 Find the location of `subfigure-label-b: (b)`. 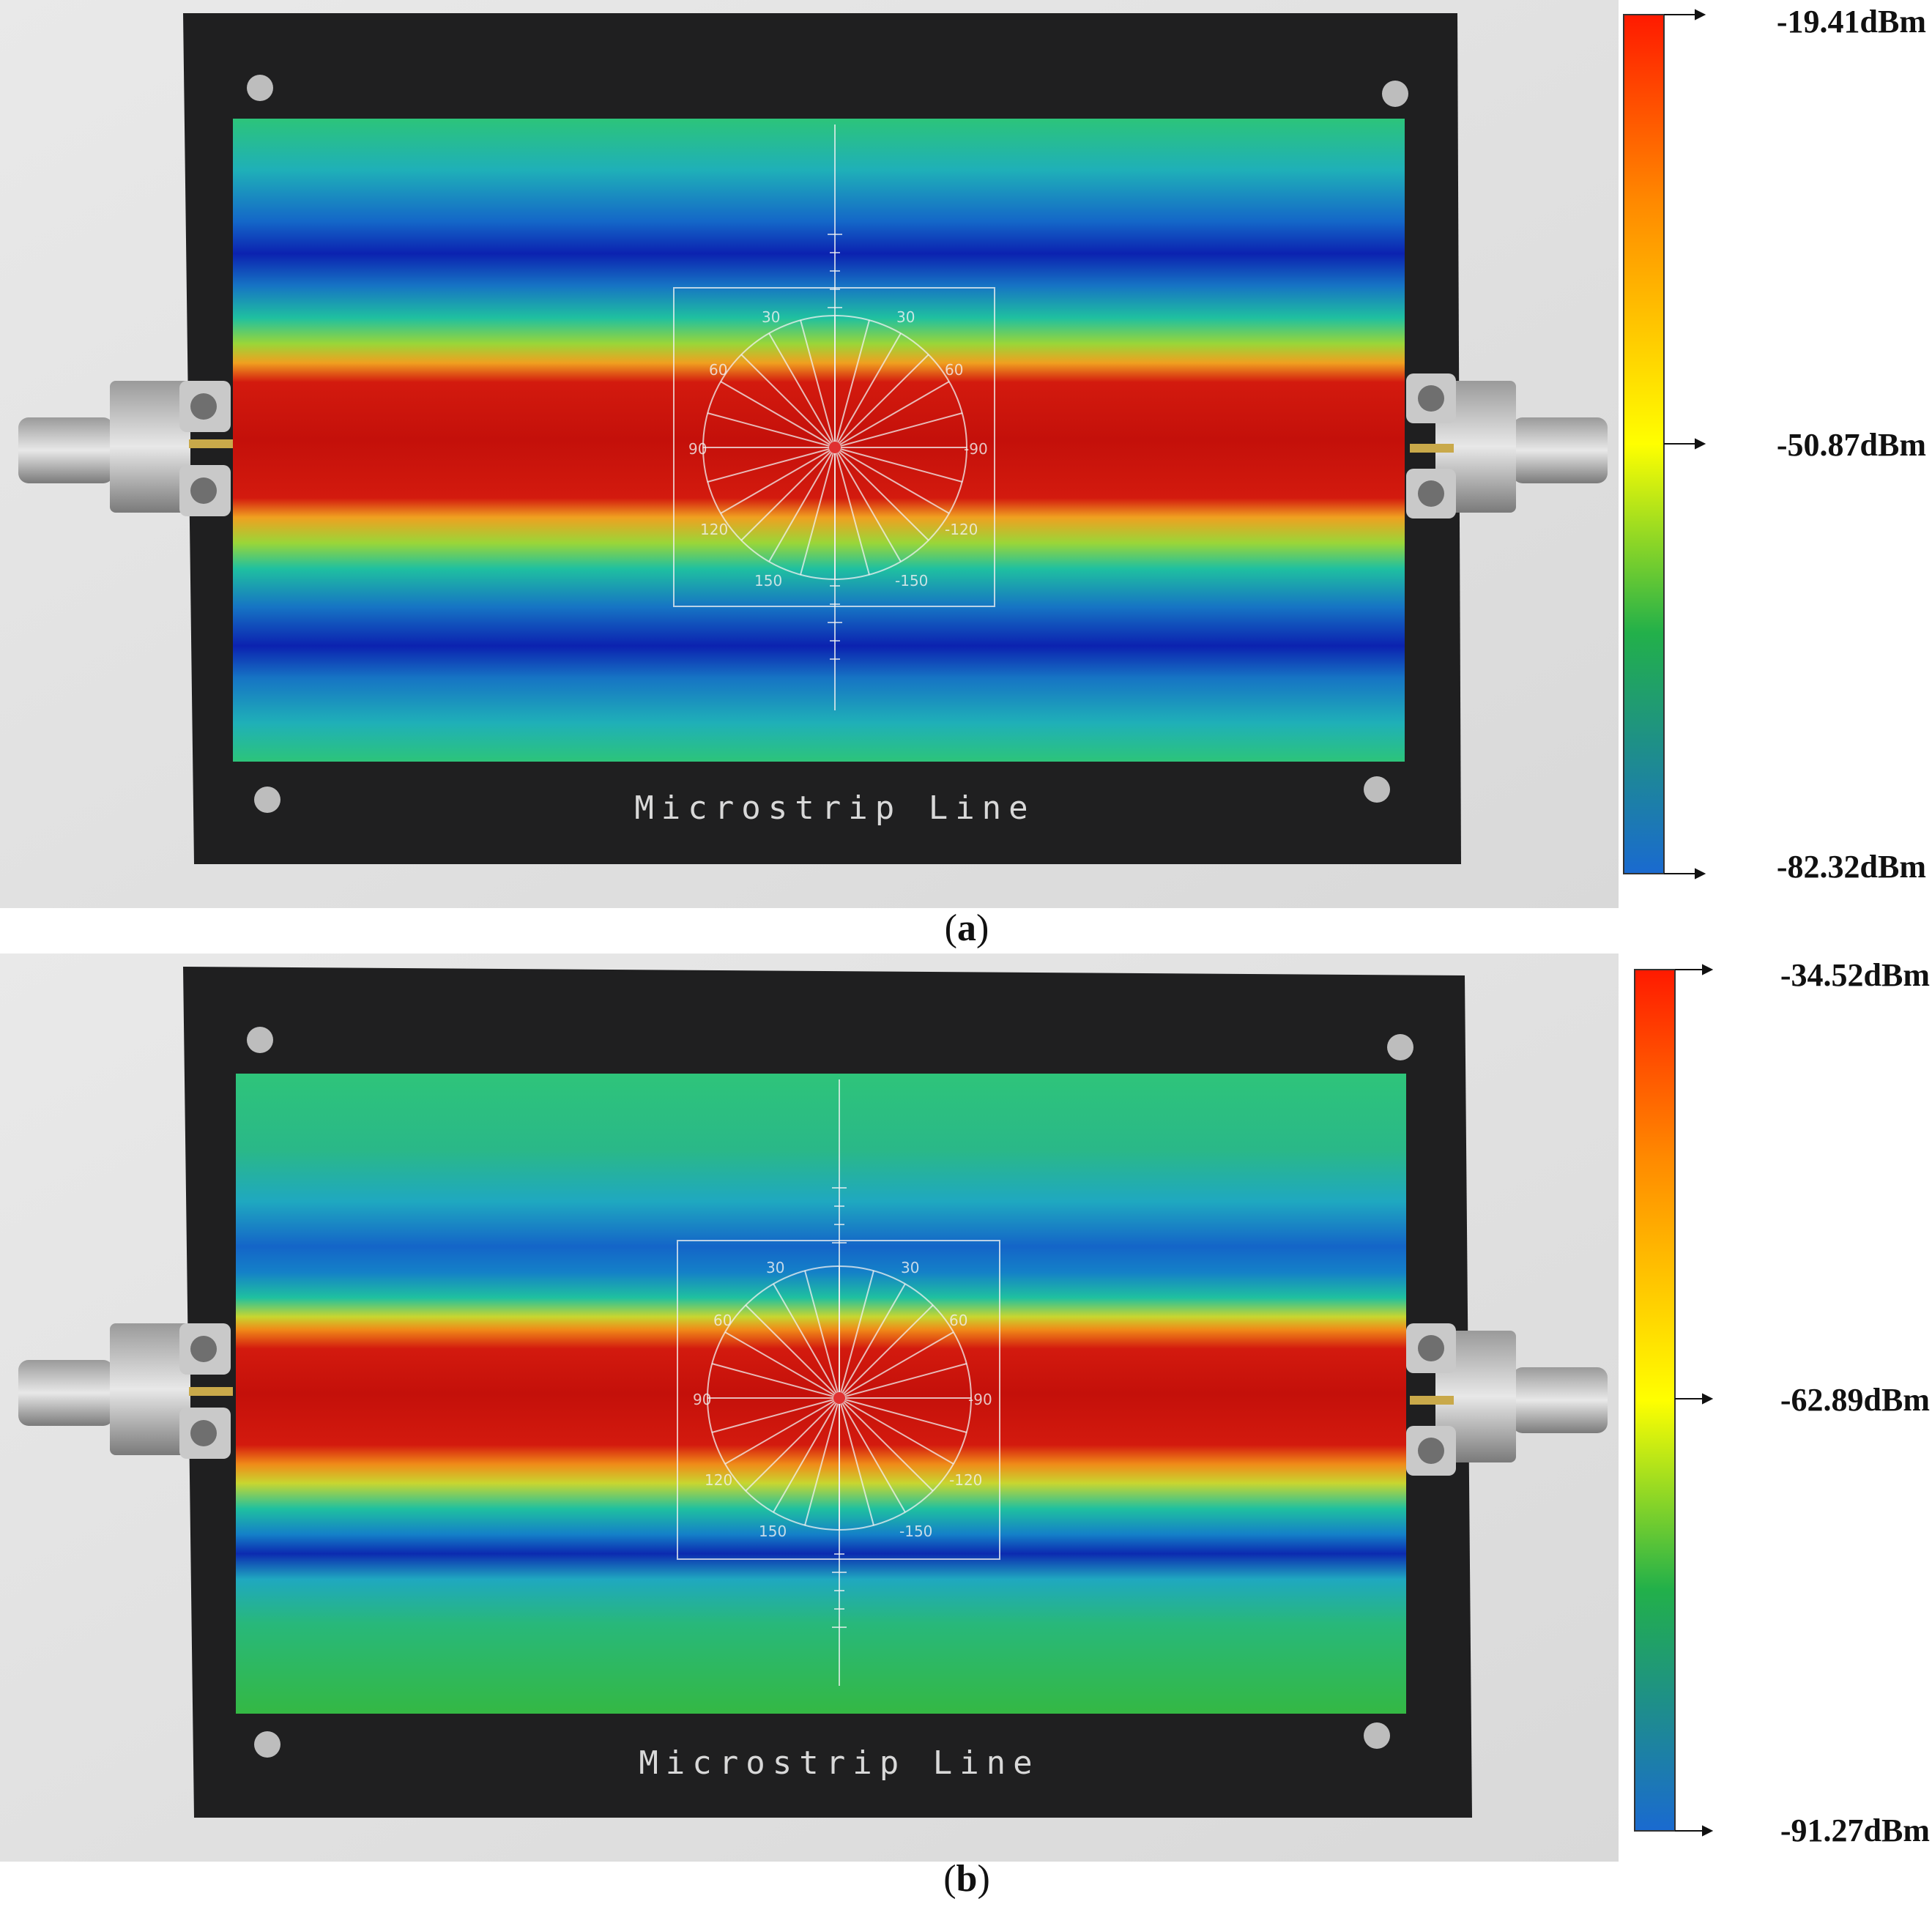

subfigure-label-b: (b) is located at coordinates (966, 1879).